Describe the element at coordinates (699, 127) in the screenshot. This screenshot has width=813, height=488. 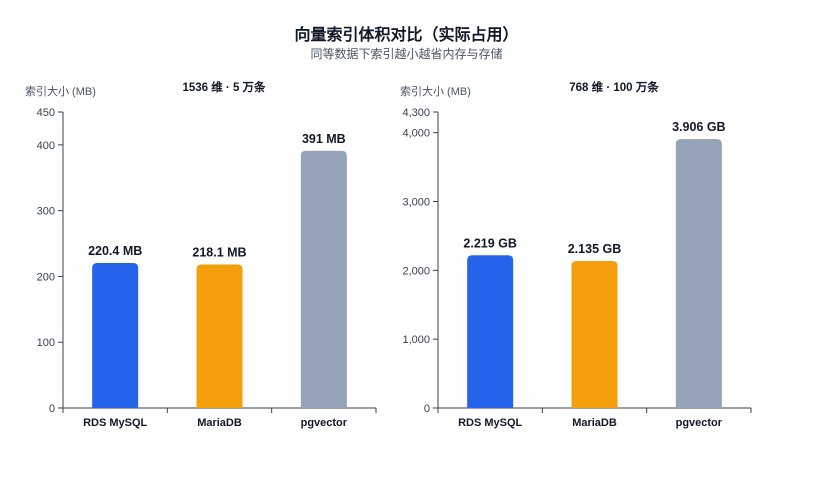
I see `chart2-data-label: 3.906 GB` at that location.